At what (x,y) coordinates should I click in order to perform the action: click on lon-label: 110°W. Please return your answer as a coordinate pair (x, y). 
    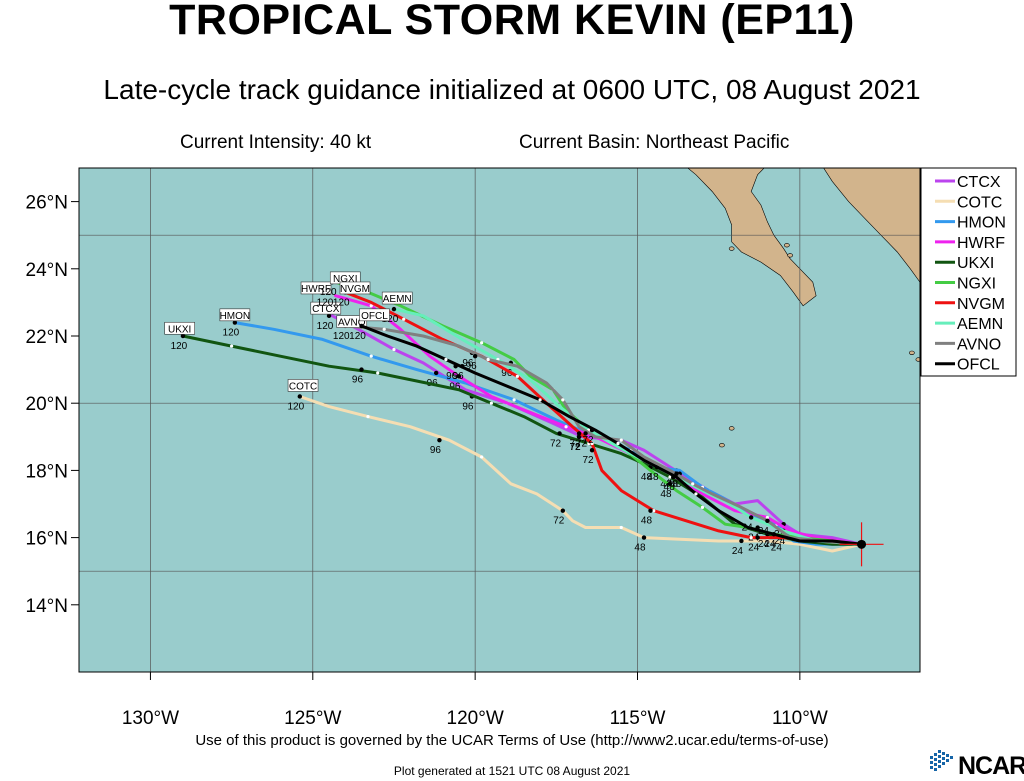
    Looking at the image, I should click on (800, 718).